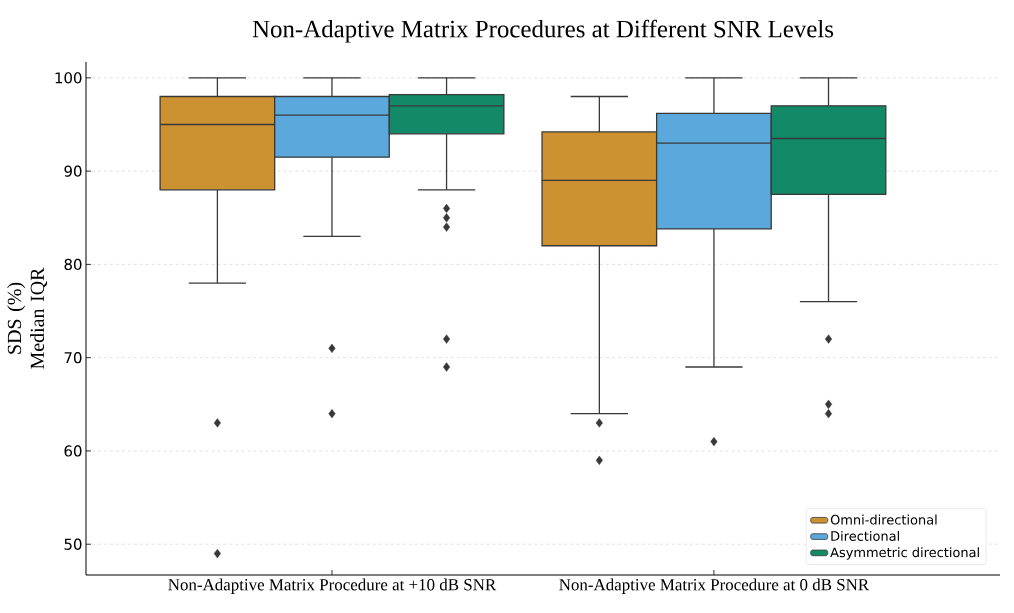 This screenshot has width=1014, height=613. What do you see at coordinates (73, 264) in the screenshot?
I see `y-tick-label: 80` at bounding box center [73, 264].